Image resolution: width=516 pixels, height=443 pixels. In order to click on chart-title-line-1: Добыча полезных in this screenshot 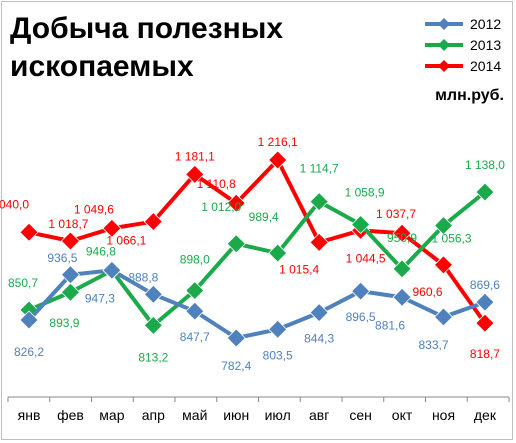, I will do `click(147, 28)`.